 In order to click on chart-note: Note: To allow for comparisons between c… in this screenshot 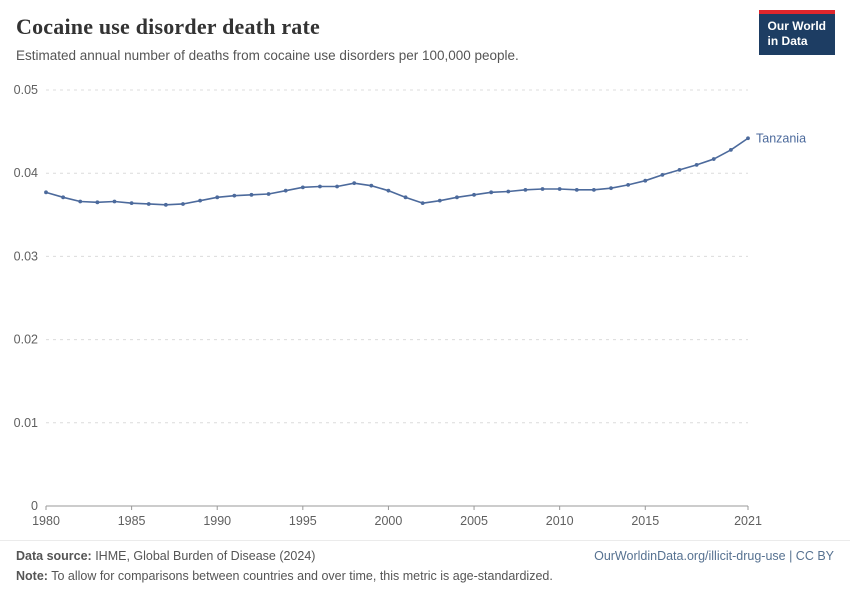, I will do `click(425, 576)`.